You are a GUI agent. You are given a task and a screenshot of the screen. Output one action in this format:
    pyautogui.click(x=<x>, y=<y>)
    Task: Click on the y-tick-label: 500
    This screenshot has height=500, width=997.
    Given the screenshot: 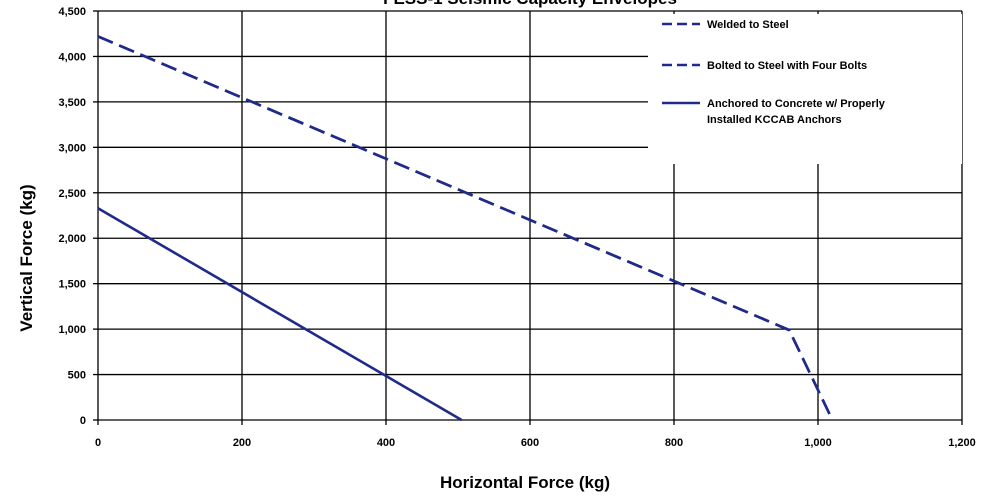 What is the action you would take?
    pyautogui.click(x=77, y=376)
    